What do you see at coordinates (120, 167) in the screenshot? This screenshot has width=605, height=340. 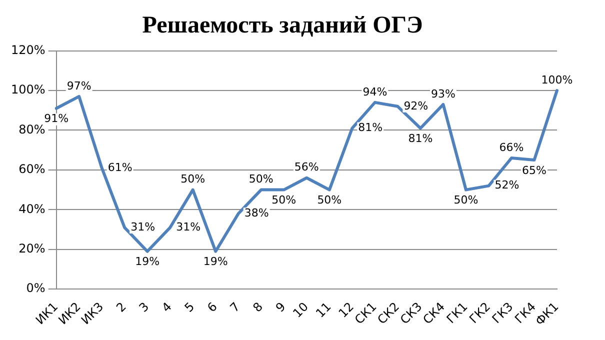 I see `data-label: 61%` at bounding box center [120, 167].